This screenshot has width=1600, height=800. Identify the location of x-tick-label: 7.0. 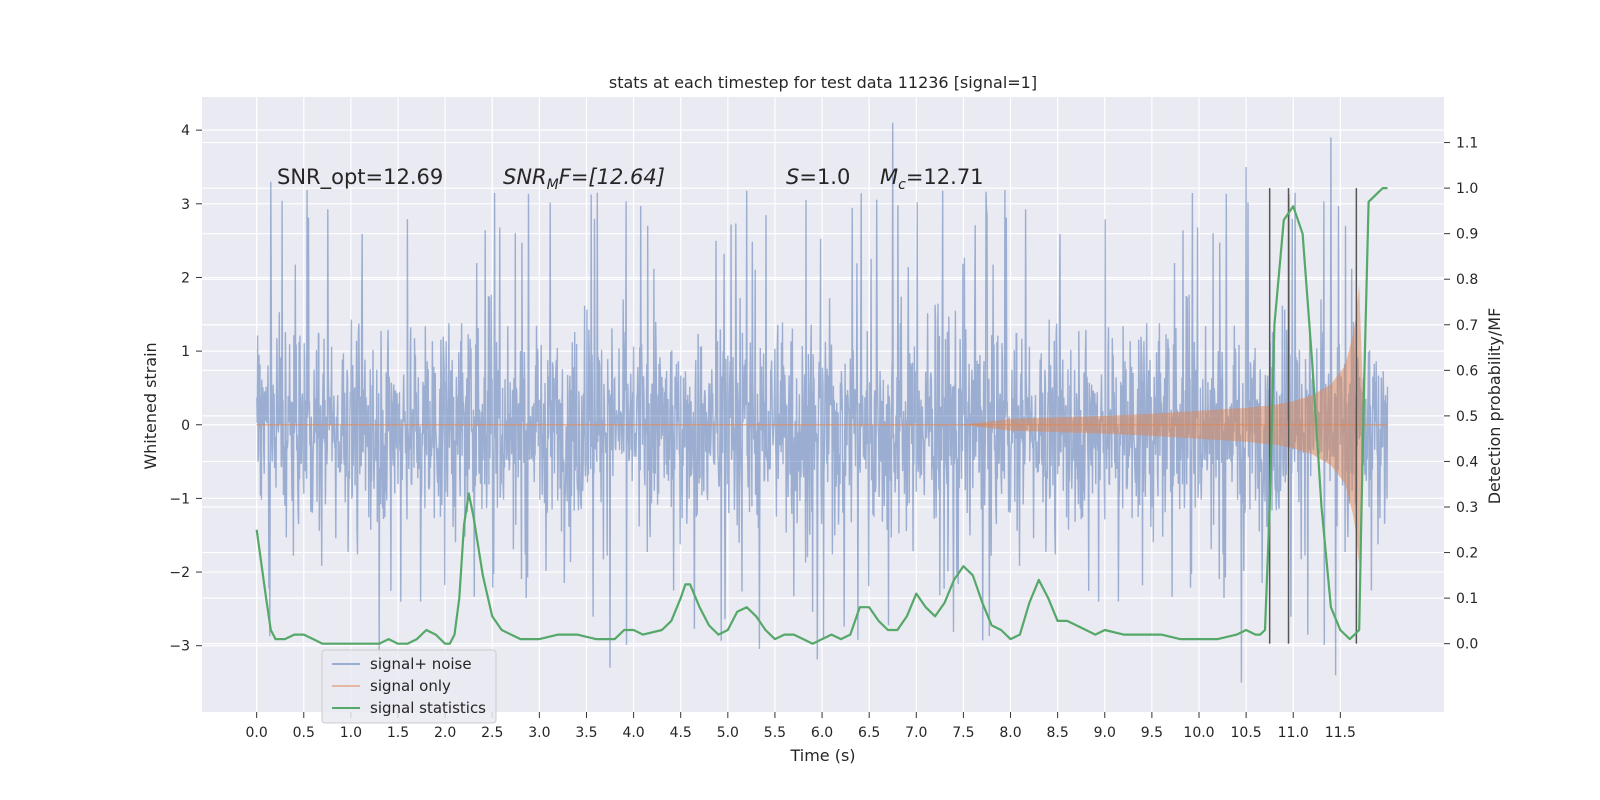
(916, 733).